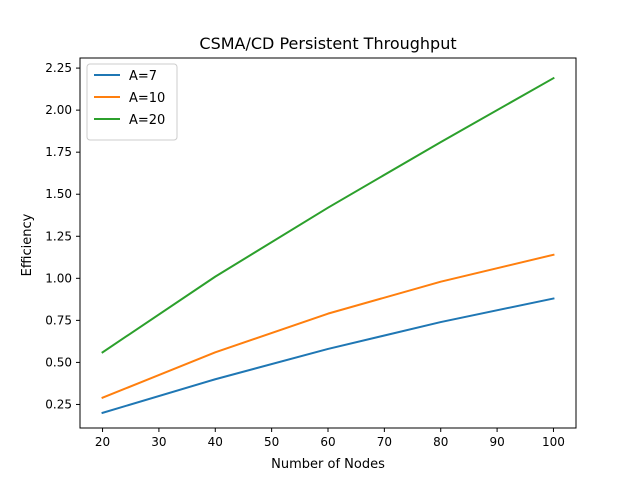 The height and width of the screenshot is (485, 640). Describe the element at coordinates (102, 442) in the screenshot. I see `x-tick-label: 20` at that location.